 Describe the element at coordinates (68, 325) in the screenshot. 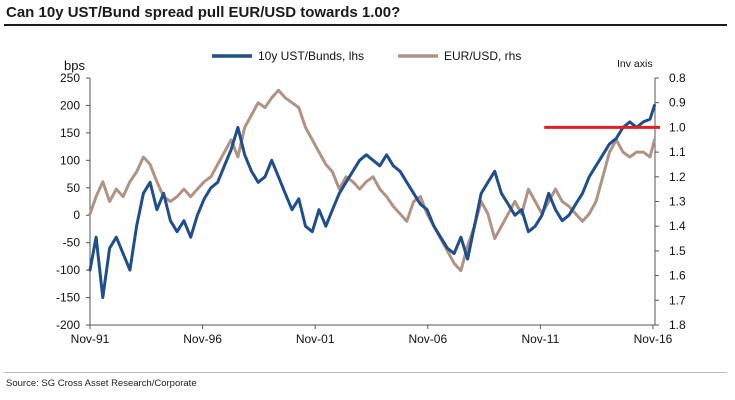

I see `y-tick-label: -200` at that location.